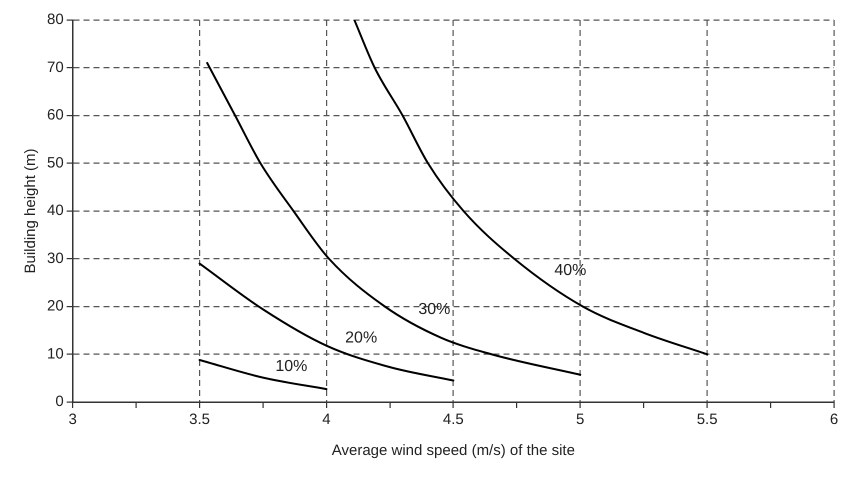 The height and width of the screenshot is (477, 856). I want to click on y-tick-label: 60, so click(55, 115).